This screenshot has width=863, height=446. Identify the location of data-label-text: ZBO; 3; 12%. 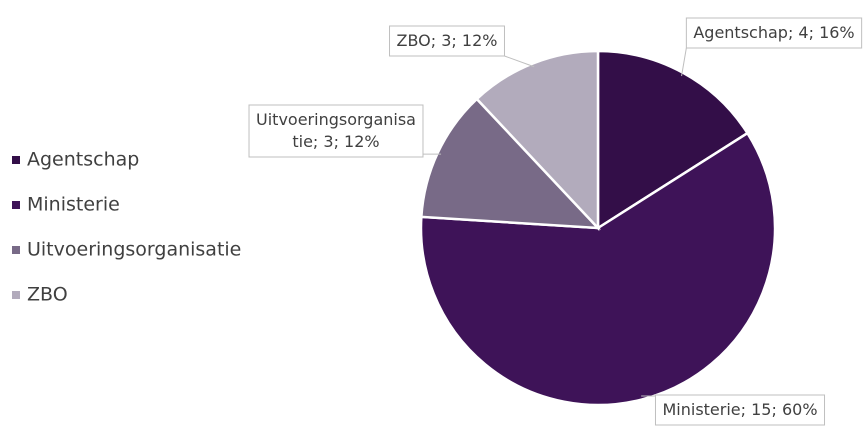
(447, 40).